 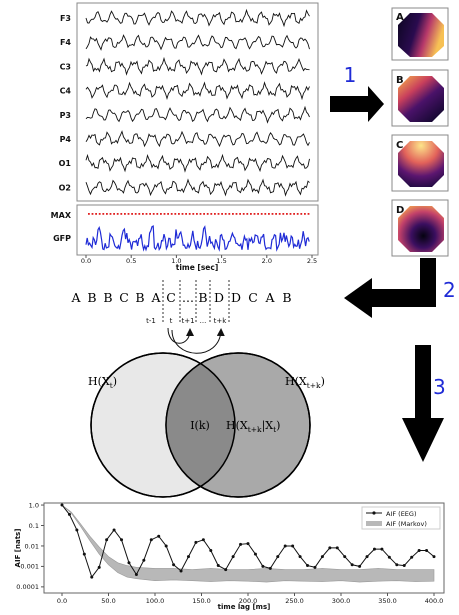 What do you see at coordinates (171, 321) in the screenshot?
I see `sequence-index-label: t` at bounding box center [171, 321].